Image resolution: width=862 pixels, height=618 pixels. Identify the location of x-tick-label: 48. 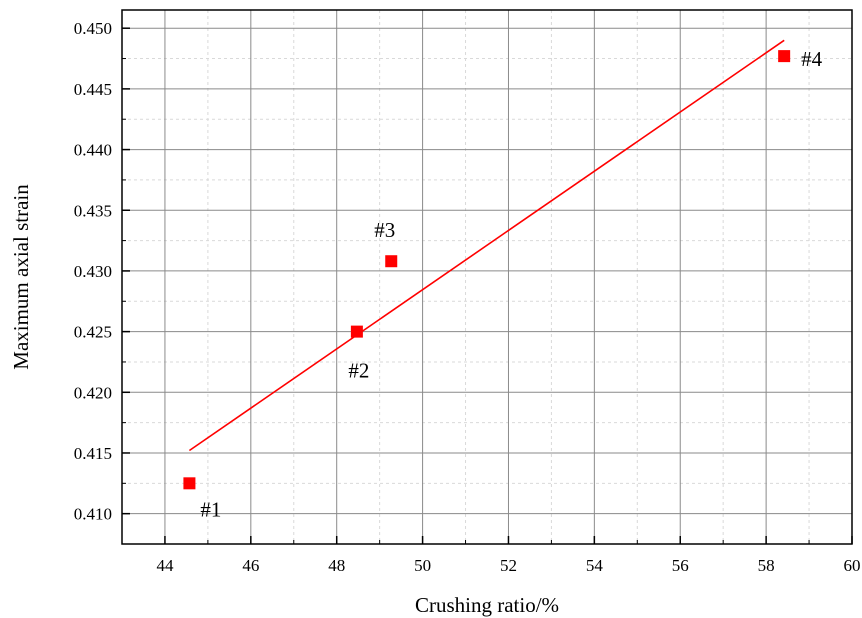
(336, 565).